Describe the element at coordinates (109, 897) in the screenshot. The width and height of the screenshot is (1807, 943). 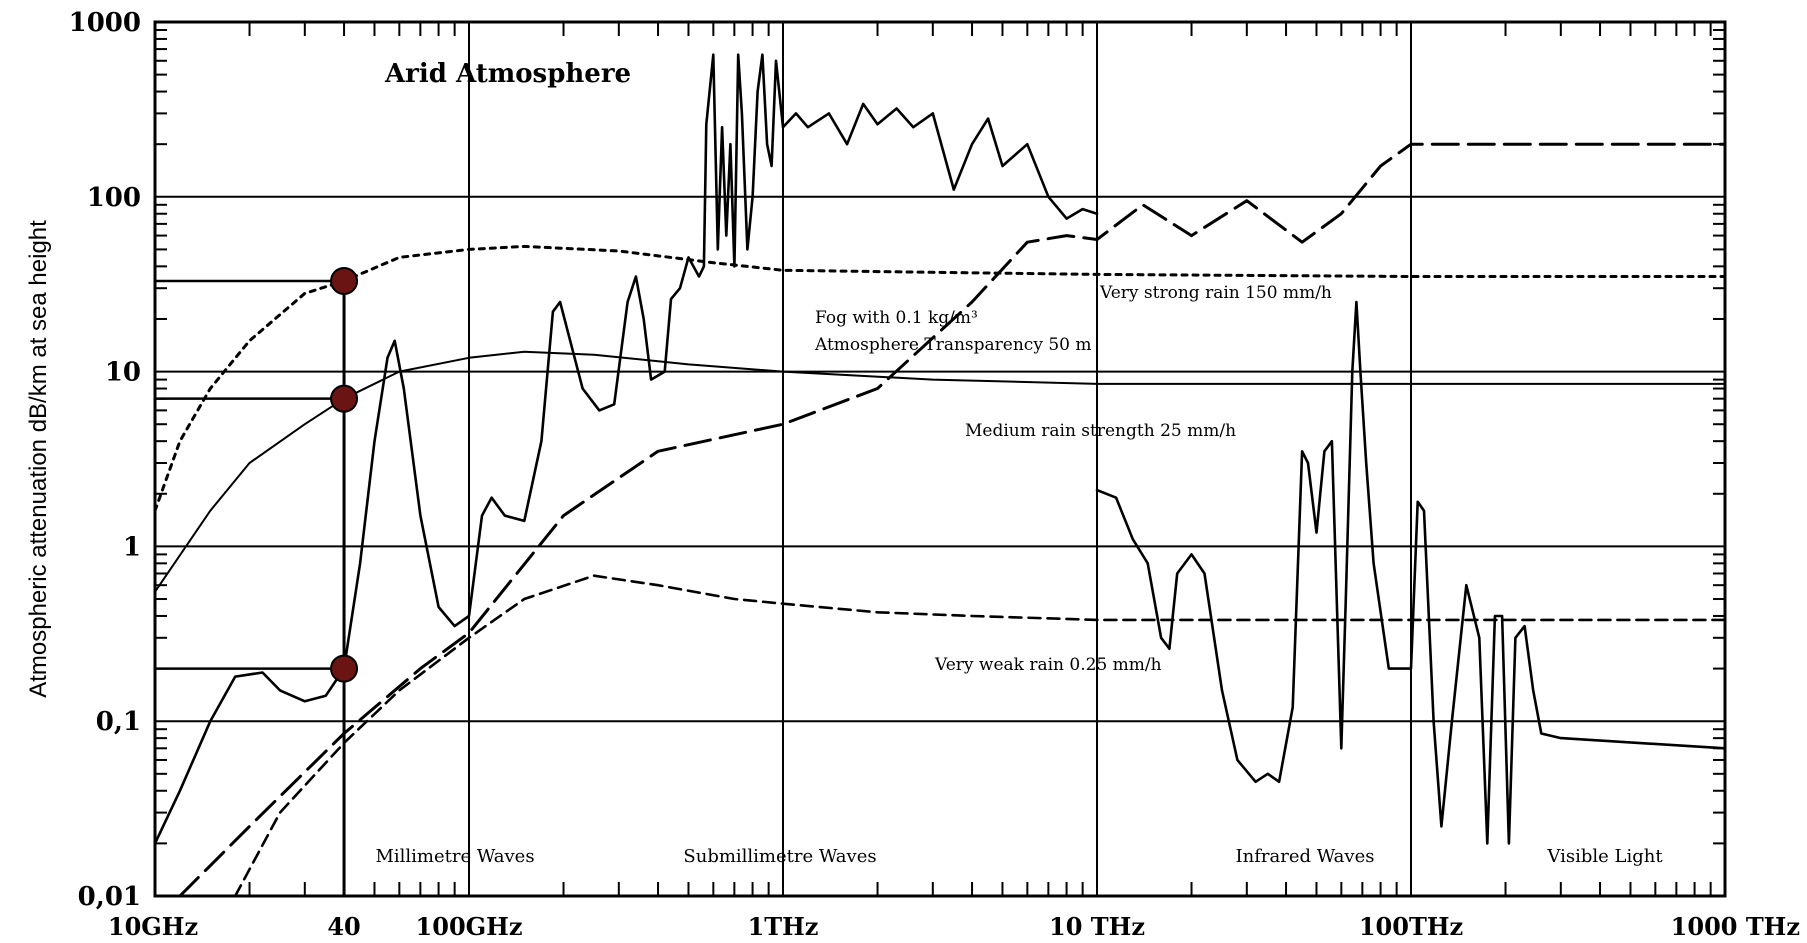
I see `y-tick-label: 0,01` at that location.